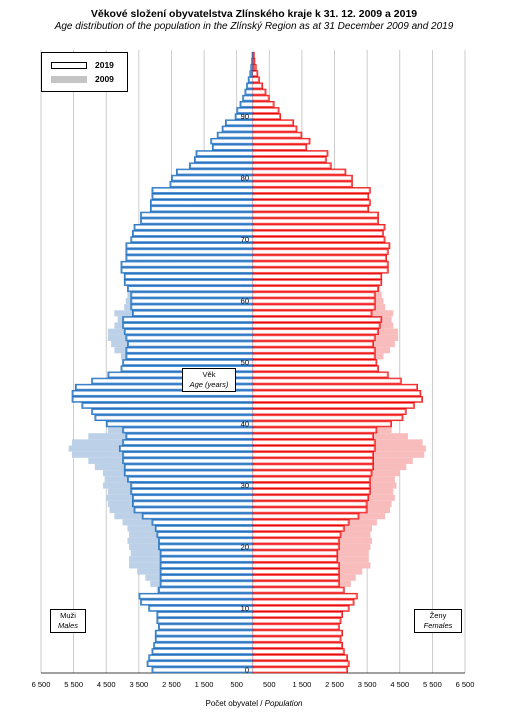  I want to click on age-tick-label: 60, so click(245, 301).